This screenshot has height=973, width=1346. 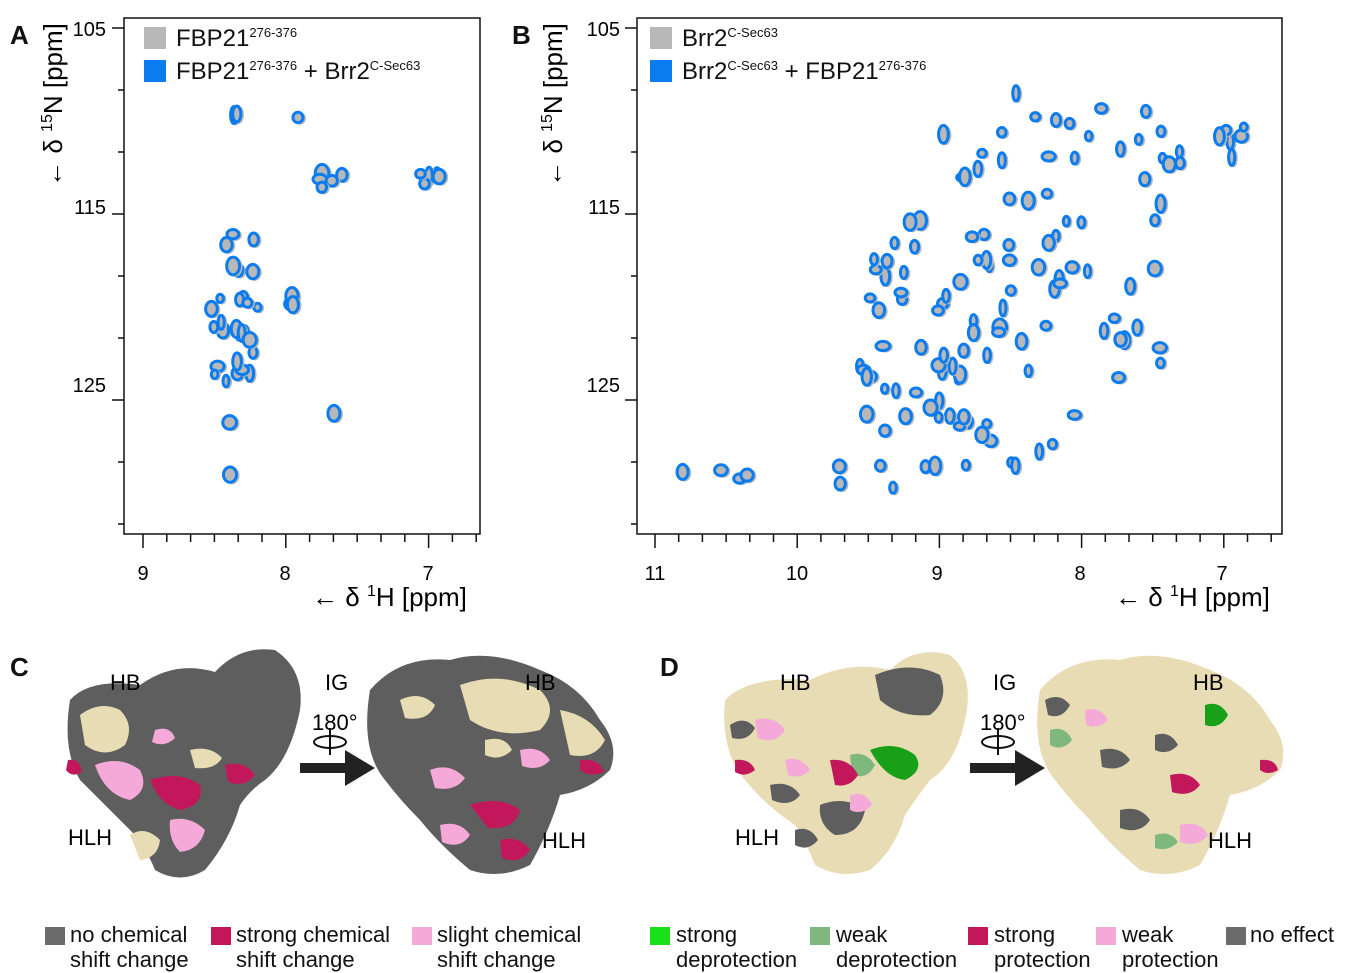 I want to click on legend-weak-protection: weak protection, so click(x=1170, y=947).